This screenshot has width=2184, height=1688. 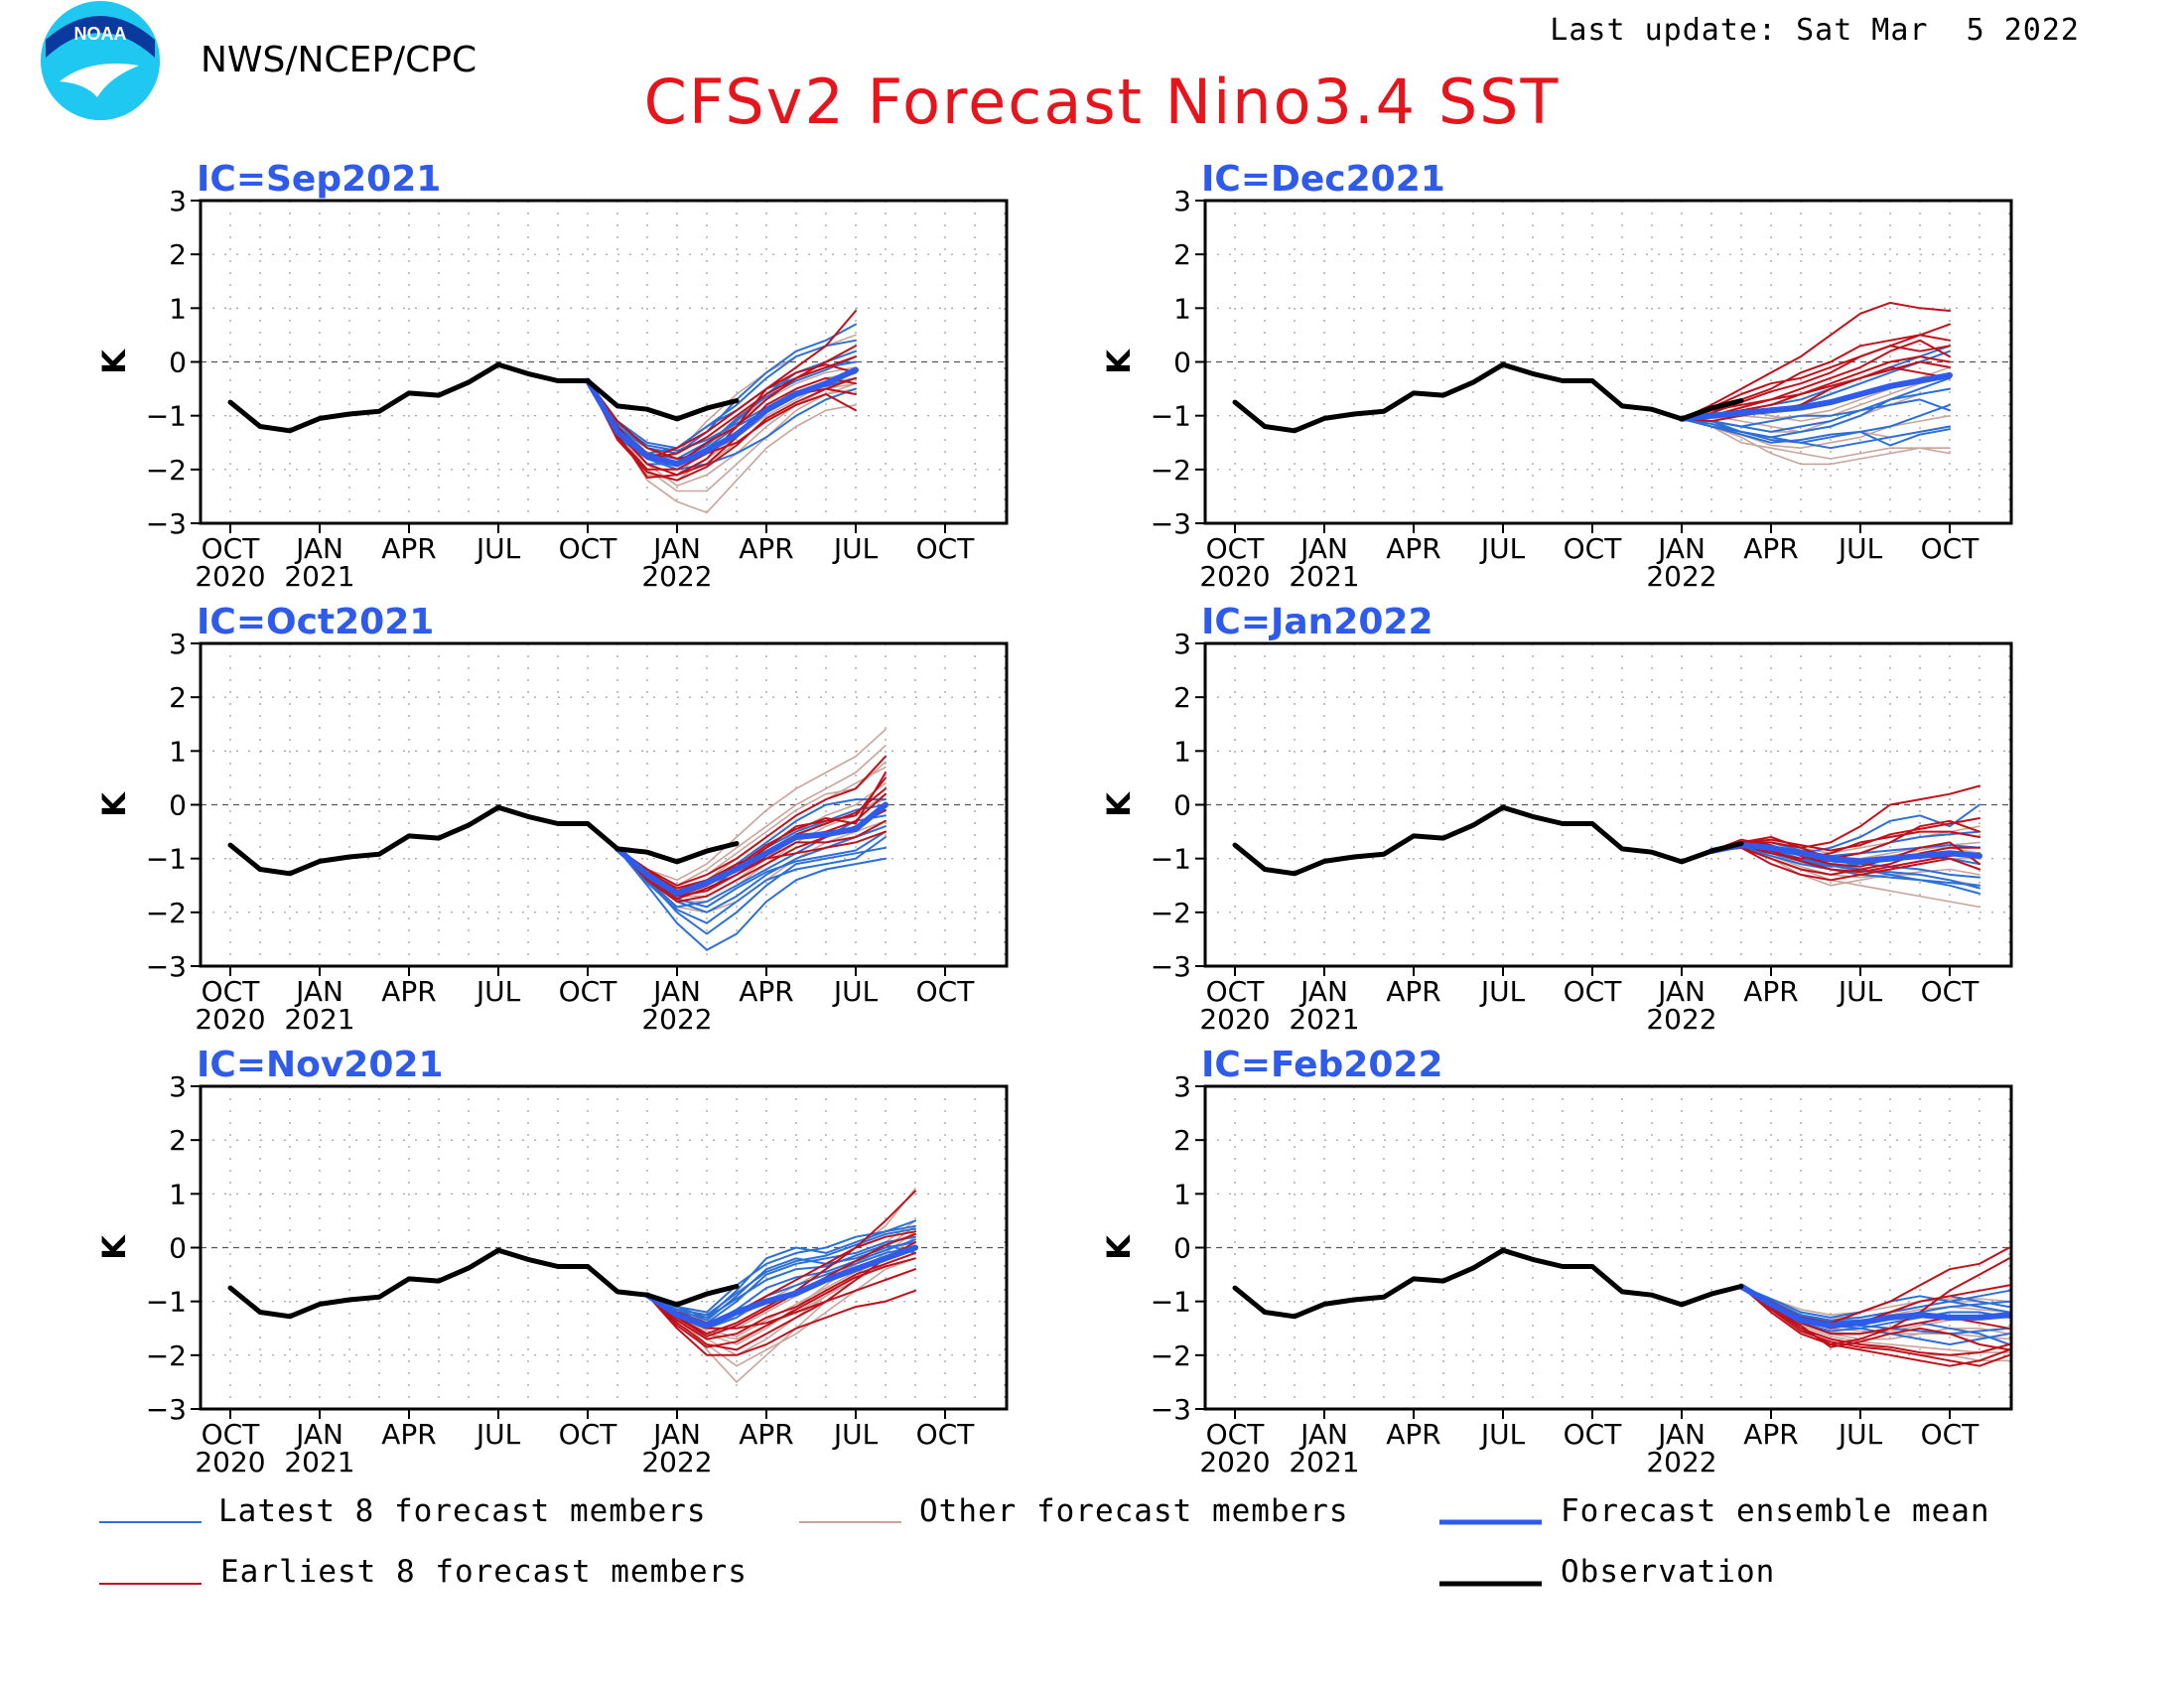 What do you see at coordinates (484, 1572) in the screenshot?
I see `legend-label-earliest: Earliest 8 forecast members` at bounding box center [484, 1572].